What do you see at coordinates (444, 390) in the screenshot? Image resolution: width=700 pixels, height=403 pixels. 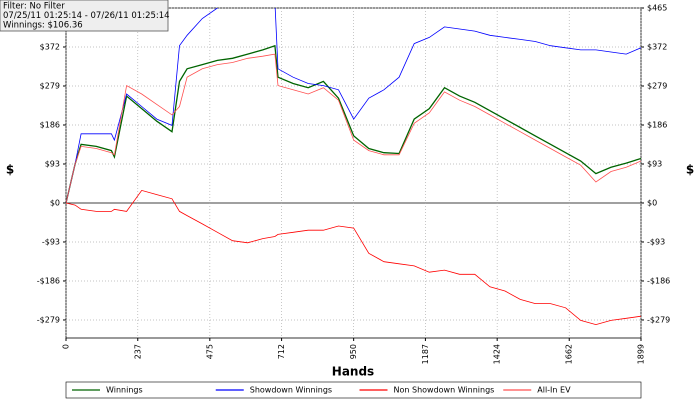 I see `legend-label: Non Showdown Winnings` at bounding box center [444, 390].